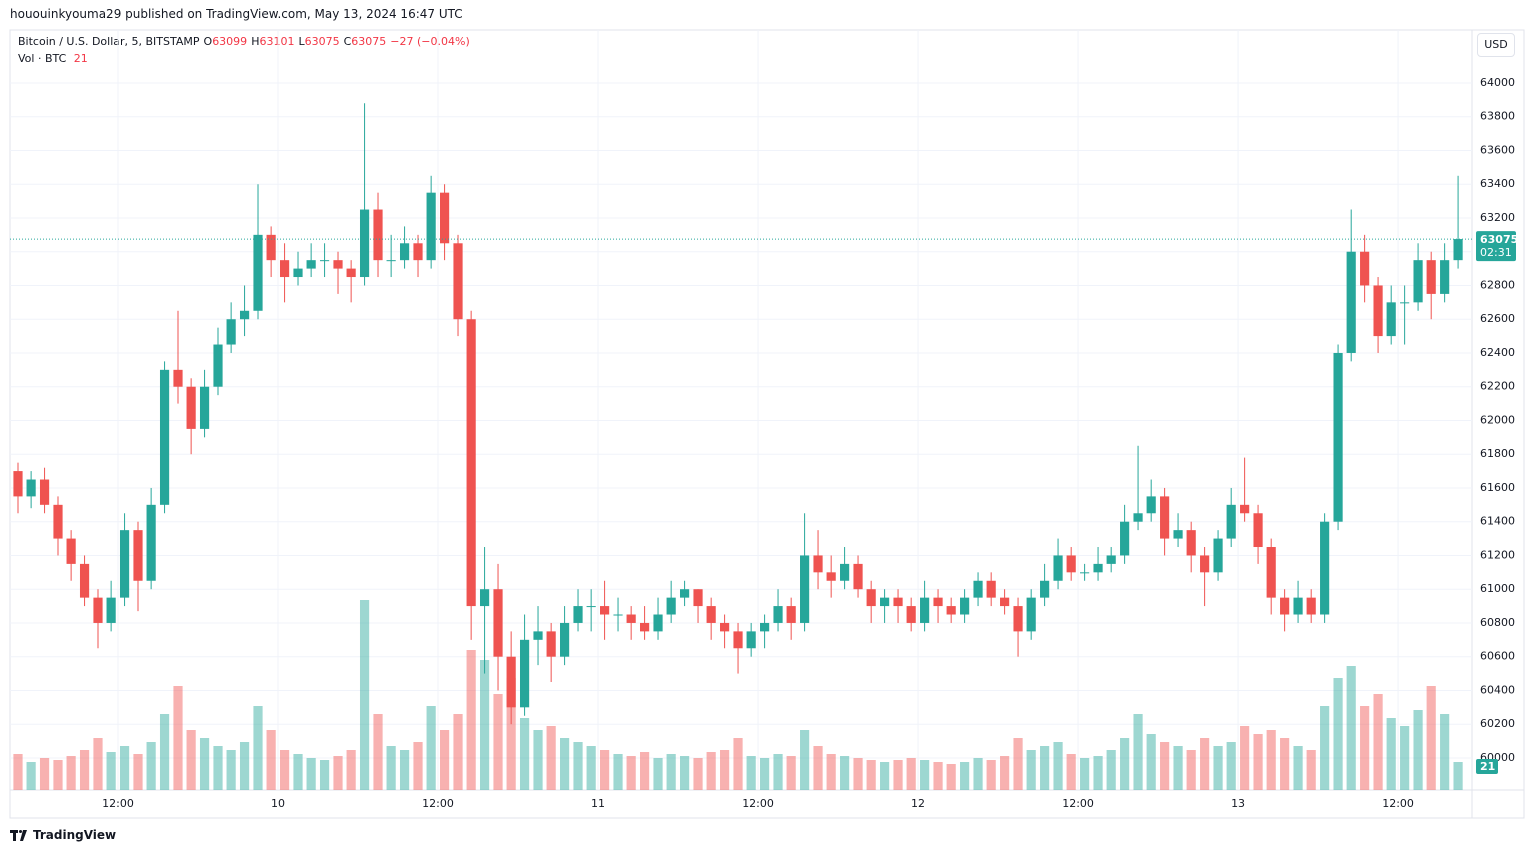 This screenshot has width=1534, height=854. I want to click on ohlc-value: 63099, so click(230, 41).